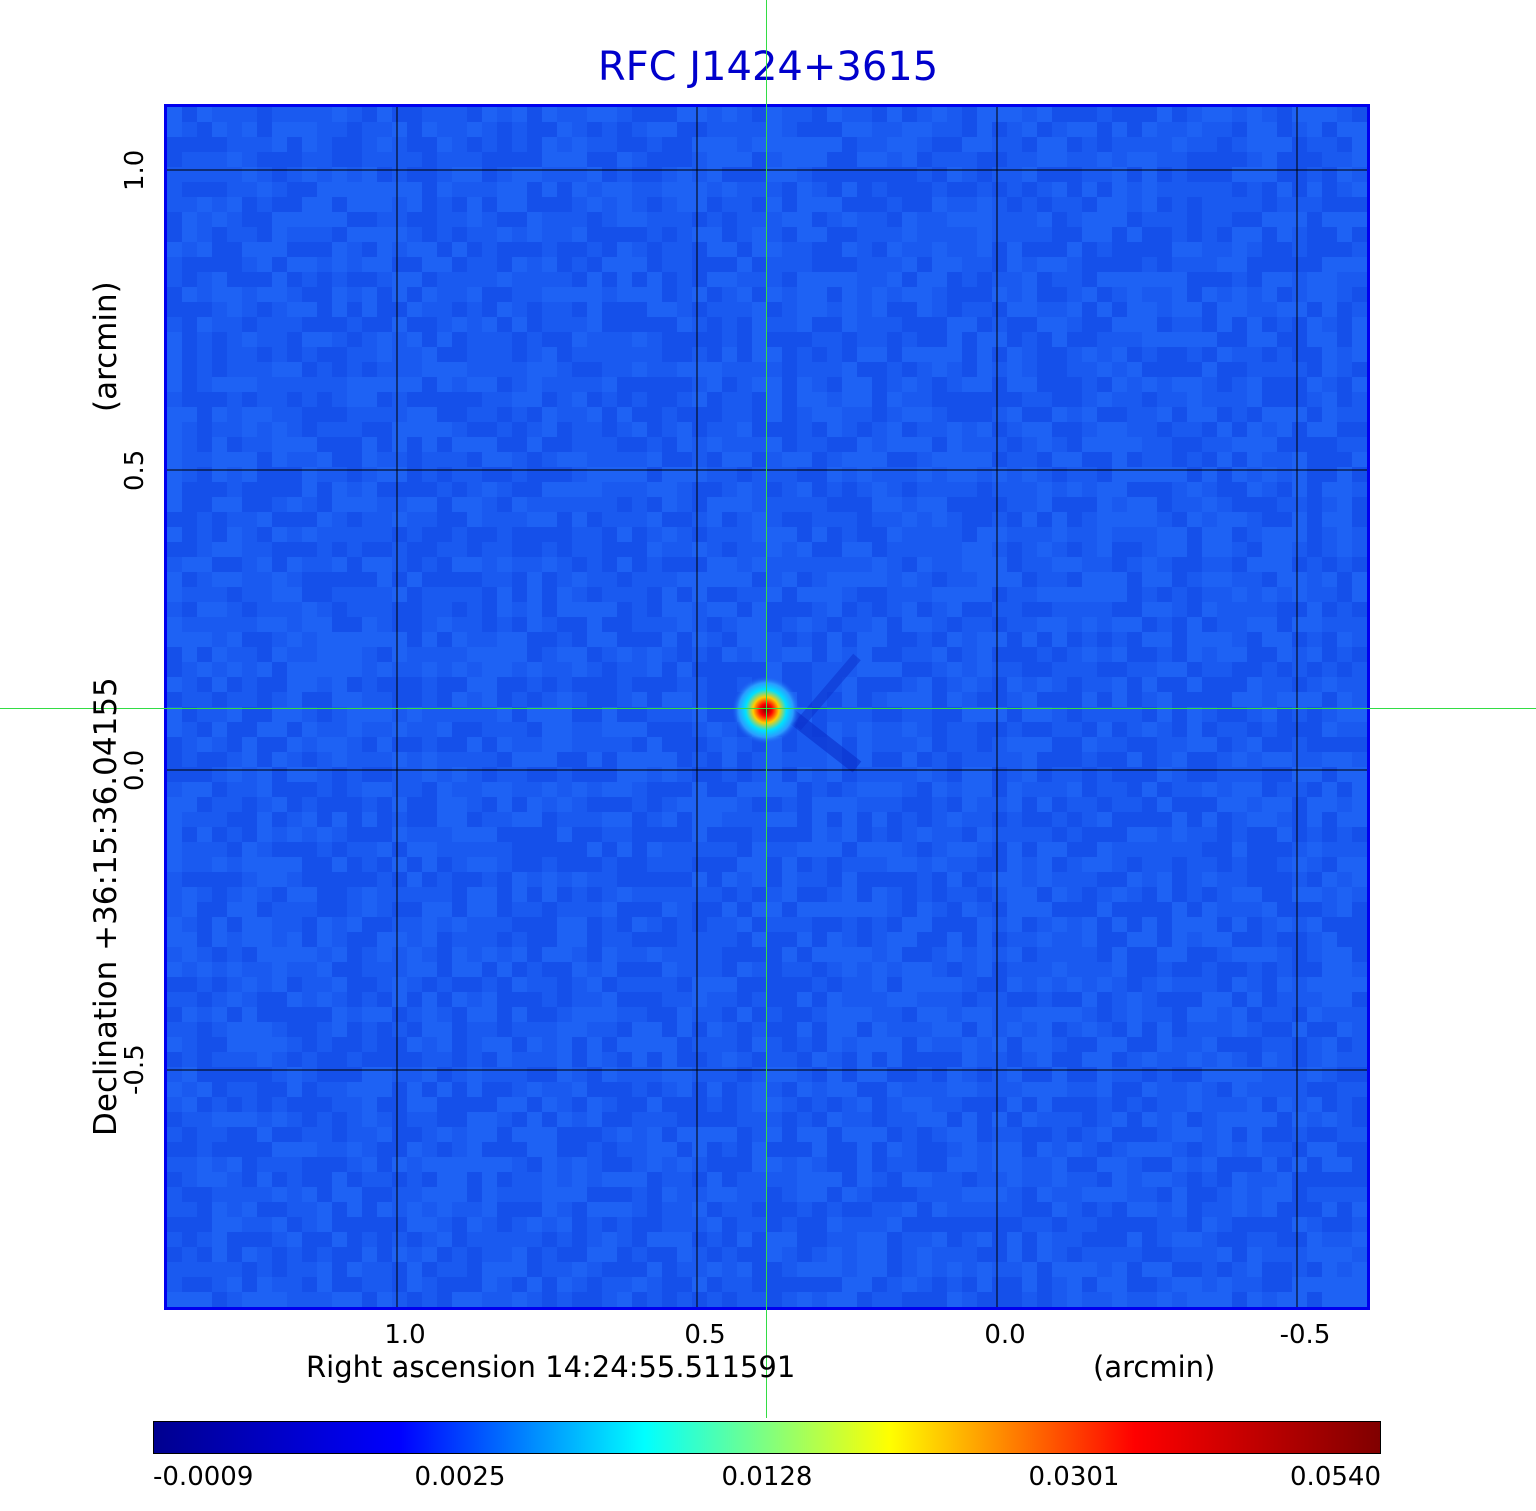  What do you see at coordinates (1154, 1367) in the screenshot?
I see `x-axis-unit: (arcmin)` at bounding box center [1154, 1367].